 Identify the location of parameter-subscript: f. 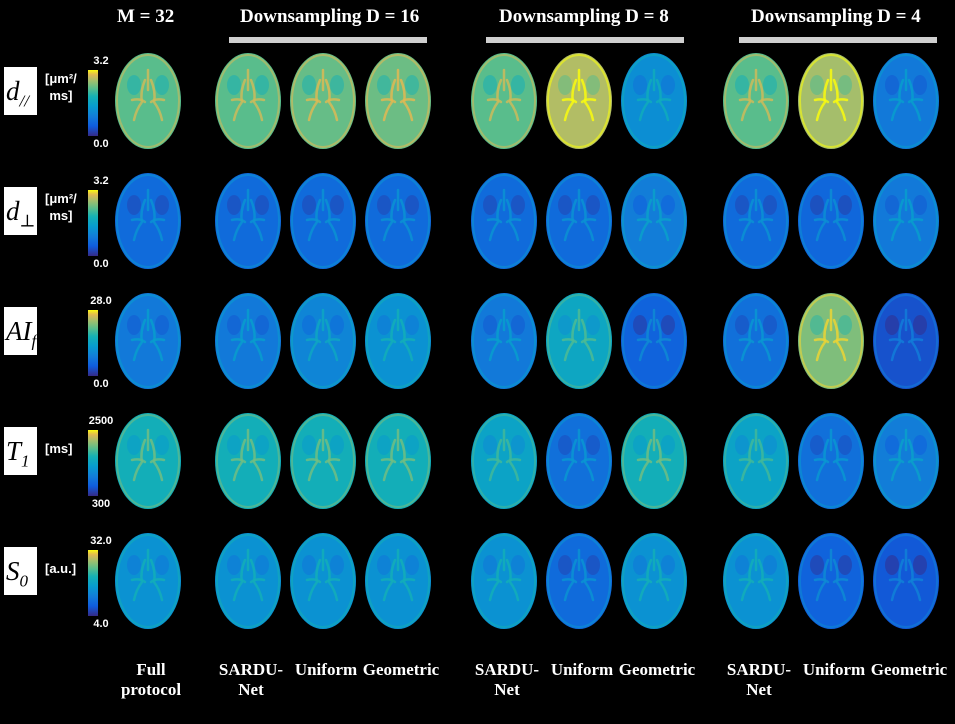
(34, 341).